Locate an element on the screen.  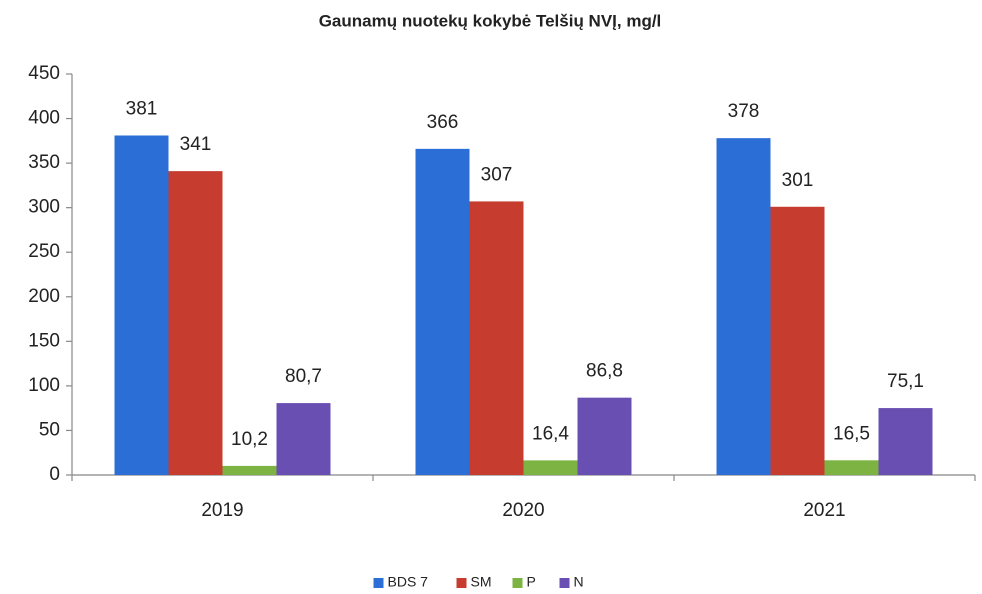
y-tick-label: 300 is located at coordinates (44, 207).